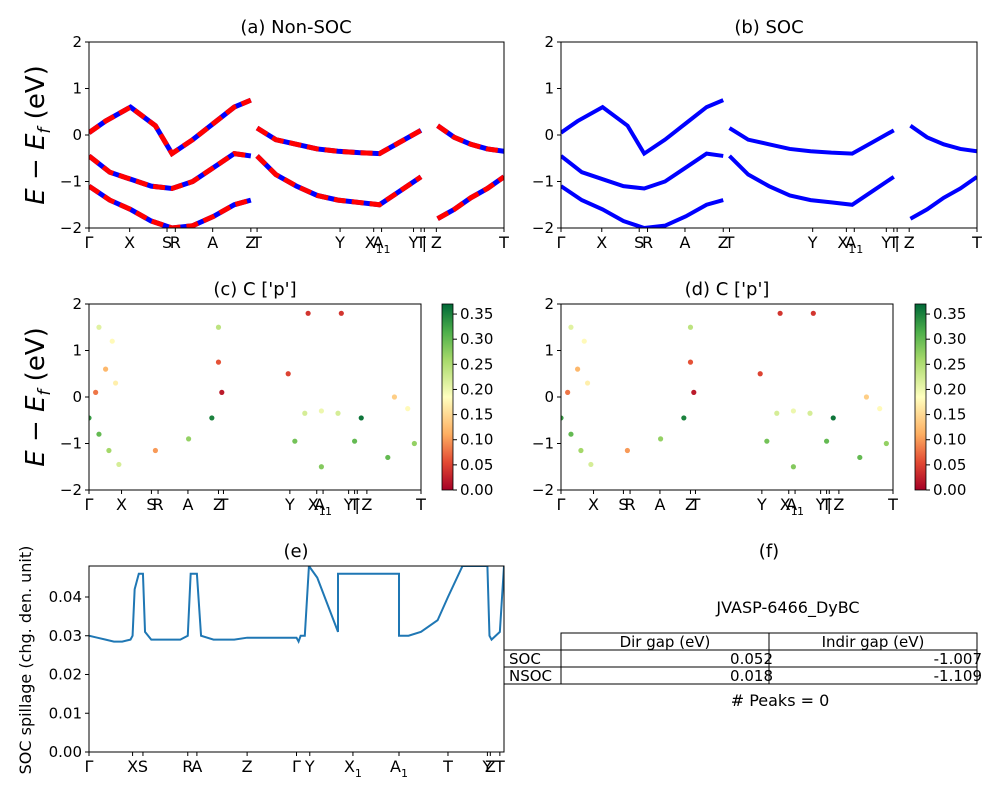 The height and width of the screenshot is (800, 1000). I want to click on colorbar-tick-label: 0.25, so click(476, 364).